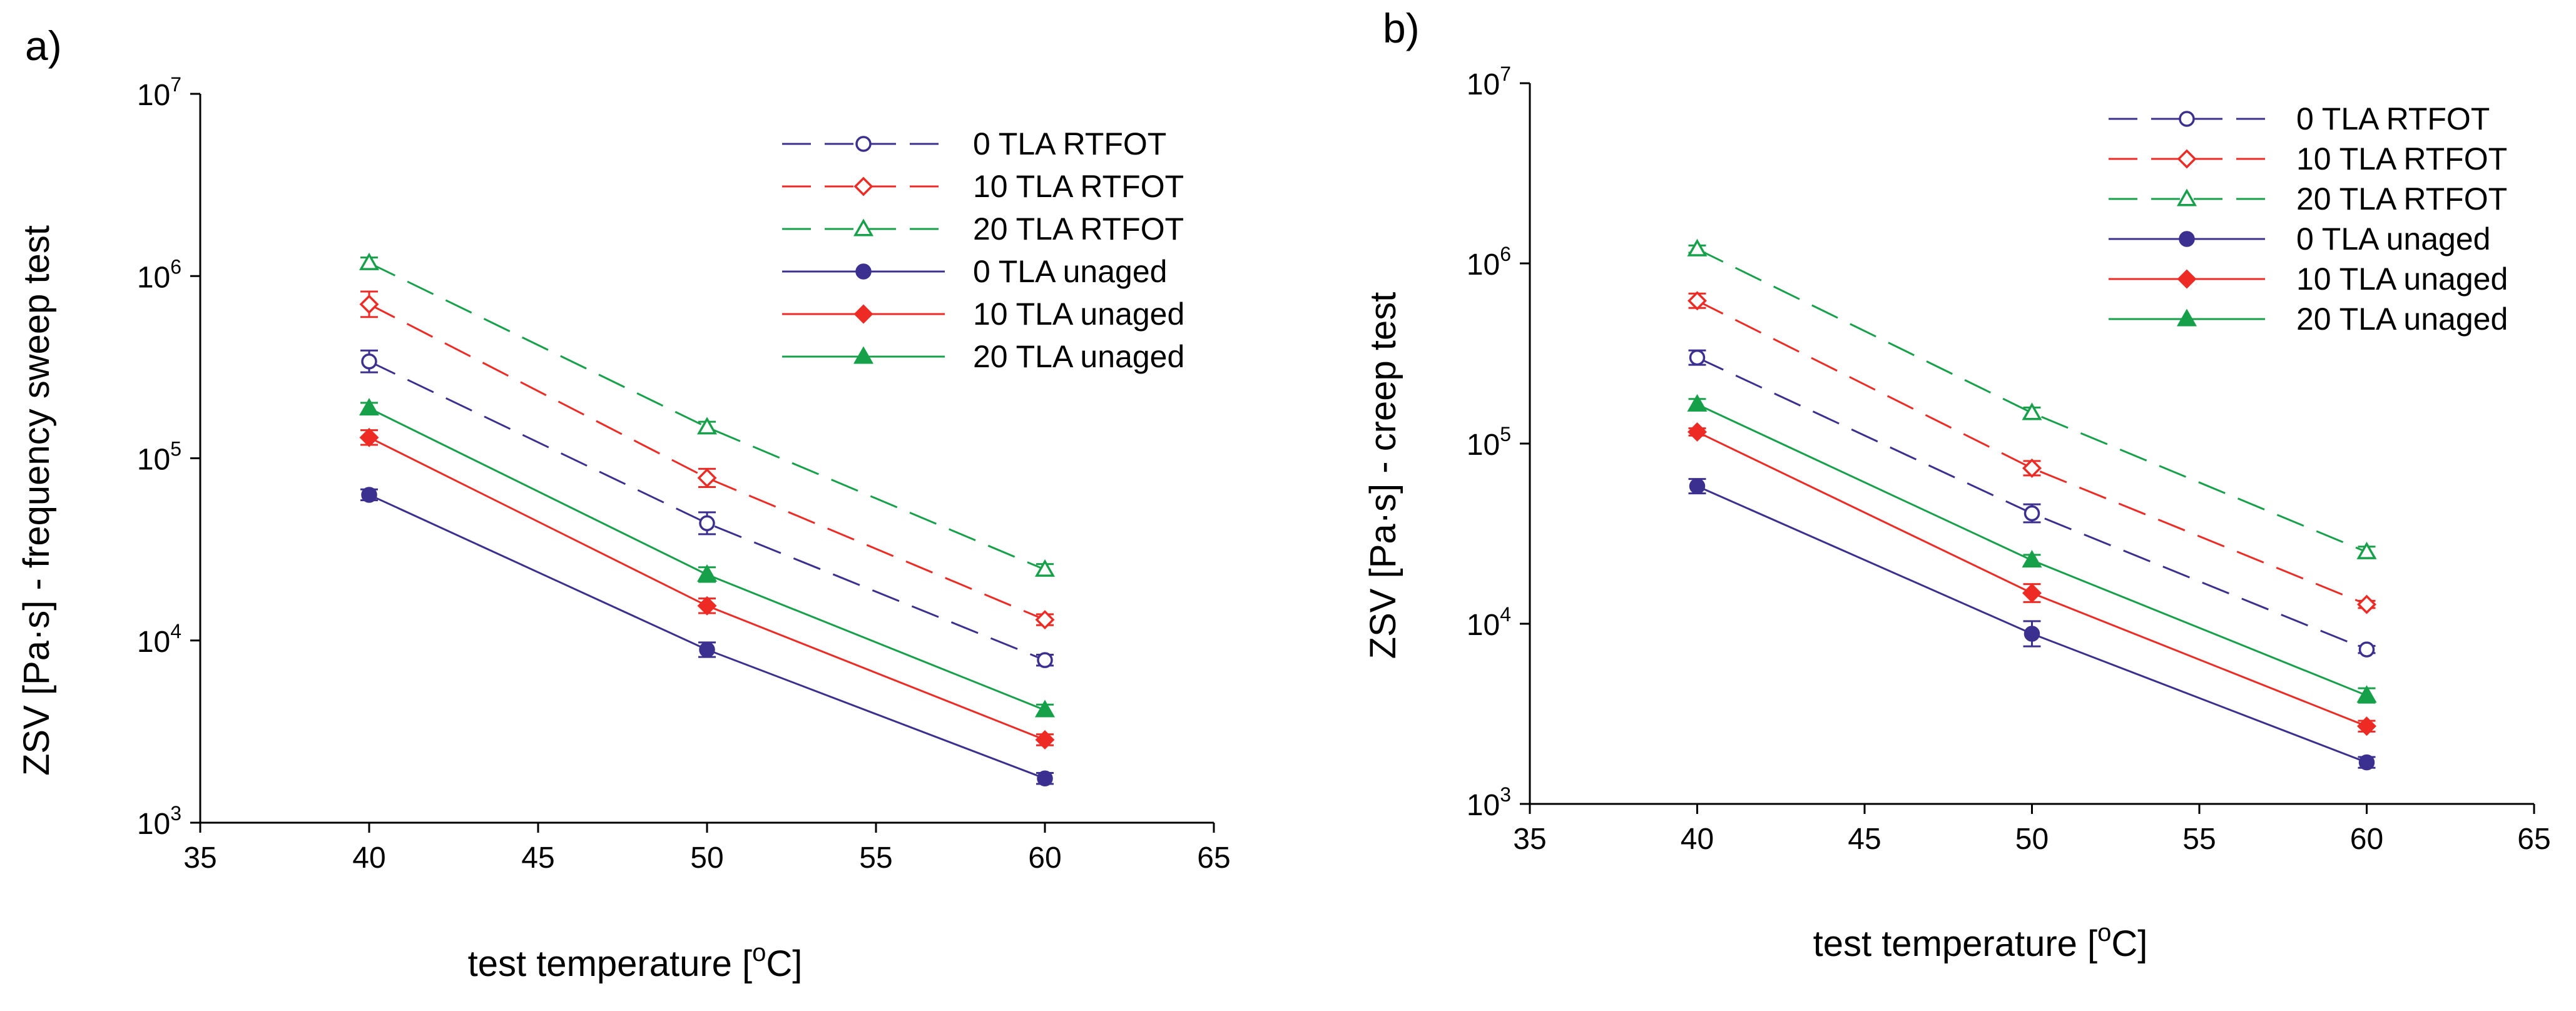  Describe the element at coordinates (199, 858) in the screenshot. I see `panel-a-x-tick-label: 35` at that location.